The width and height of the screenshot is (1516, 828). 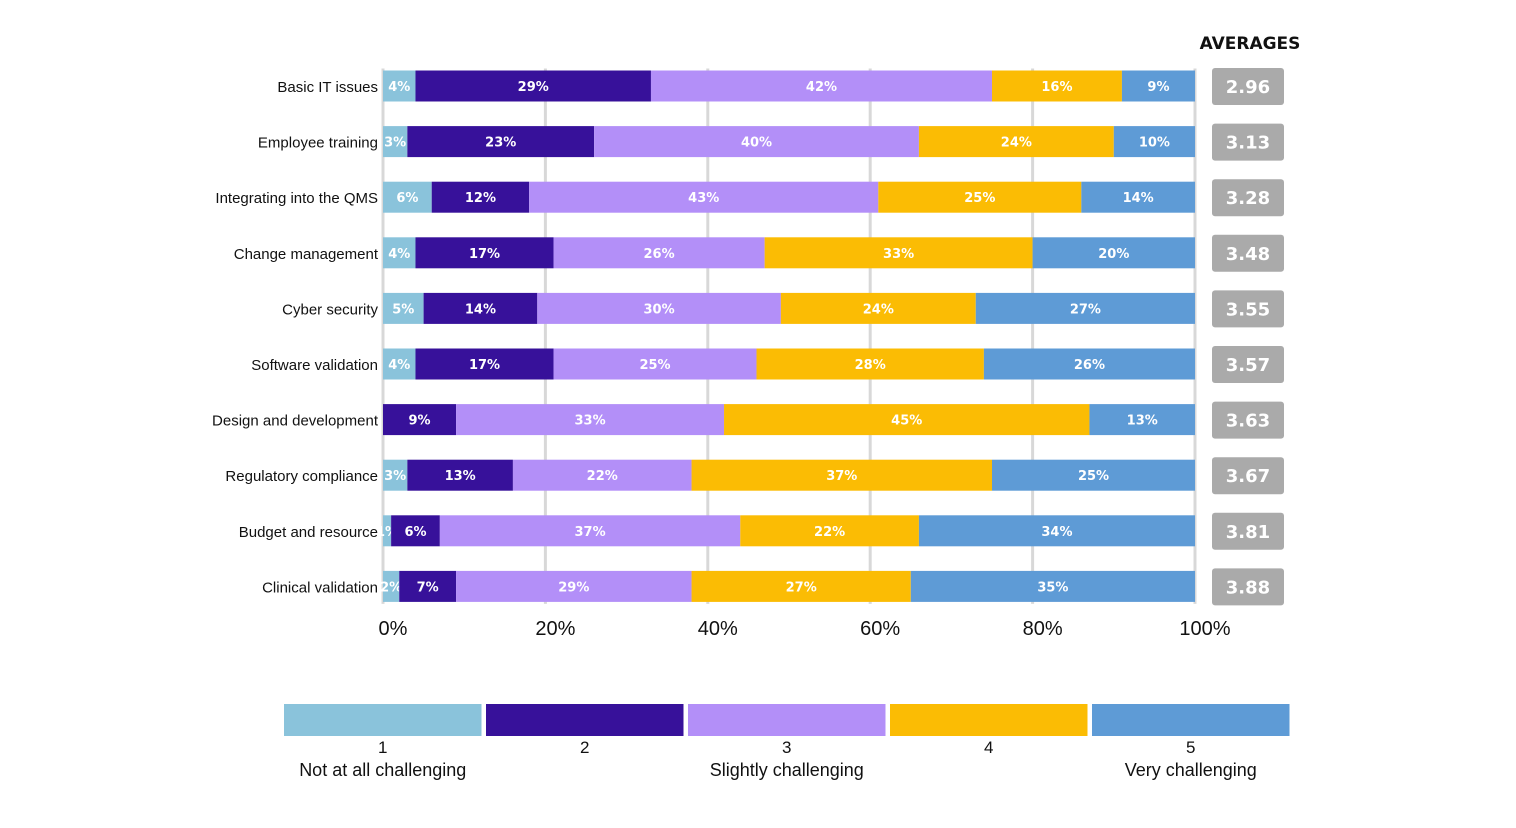 What do you see at coordinates (296, 198) in the screenshot?
I see `category-label: Integrating into the QMS` at bounding box center [296, 198].